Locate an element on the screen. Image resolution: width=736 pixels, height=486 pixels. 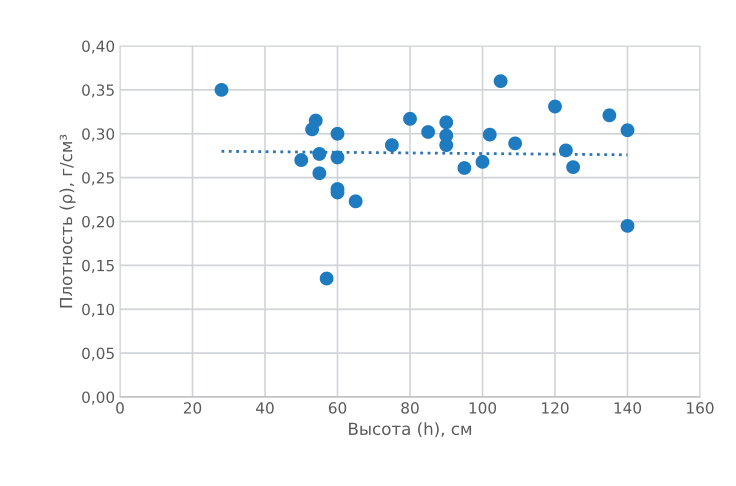
x-tick-label: 100 is located at coordinates (483, 408).